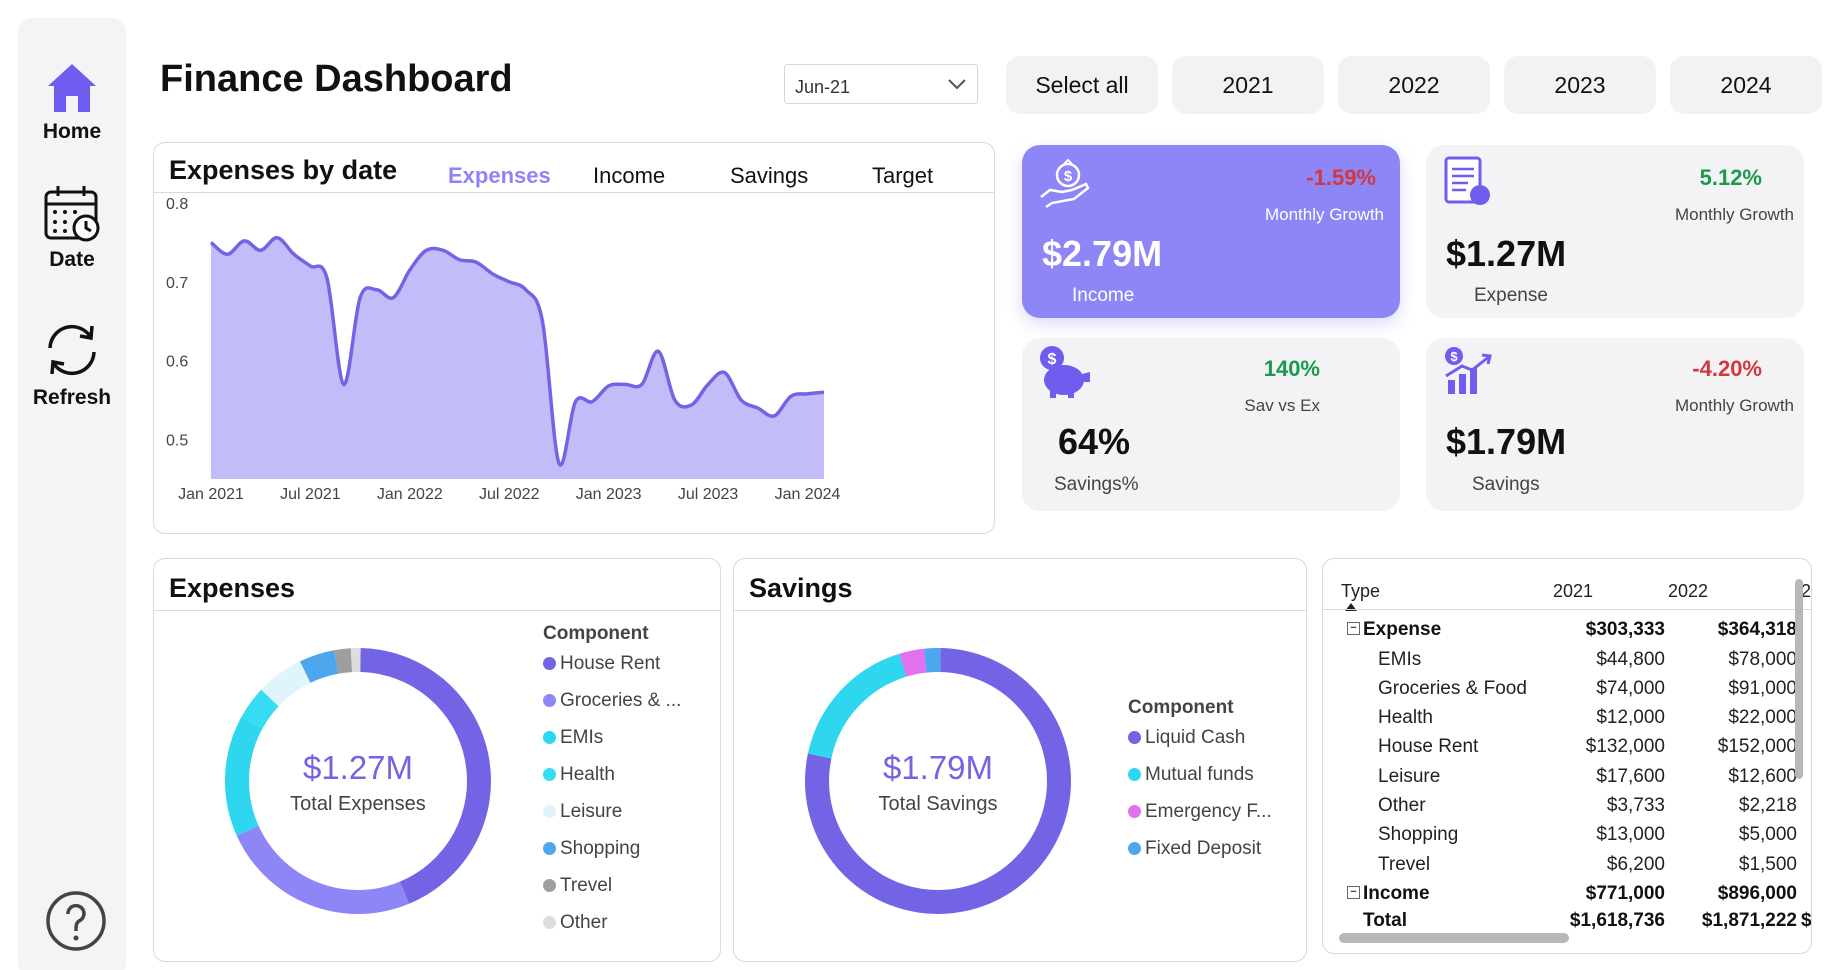  What do you see at coordinates (1615, 424) in the screenshot?
I see `kpi-savings-card: $ -4.20% Monthly Growth $1.79M Savings` at bounding box center [1615, 424].